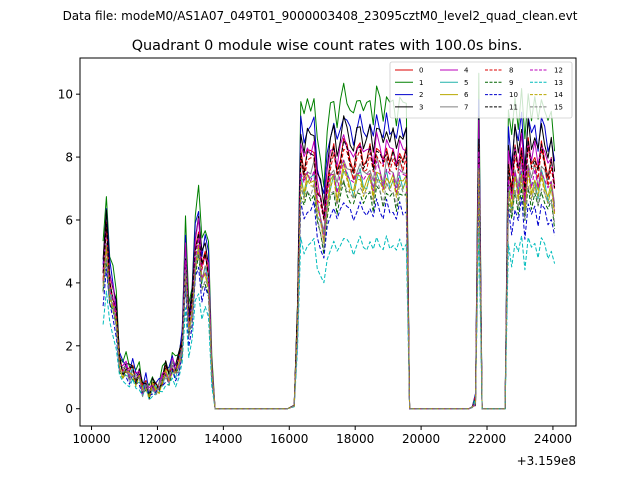 The width and height of the screenshot is (640, 480). I want to click on legend-label-2: 2, so click(421, 95).